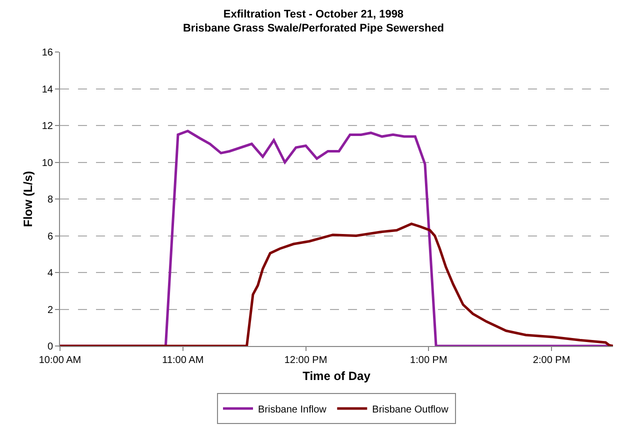 The height and width of the screenshot is (436, 627). Describe the element at coordinates (411, 410) in the screenshot. I see `legend-label: Brisbane Outflow` at that location.